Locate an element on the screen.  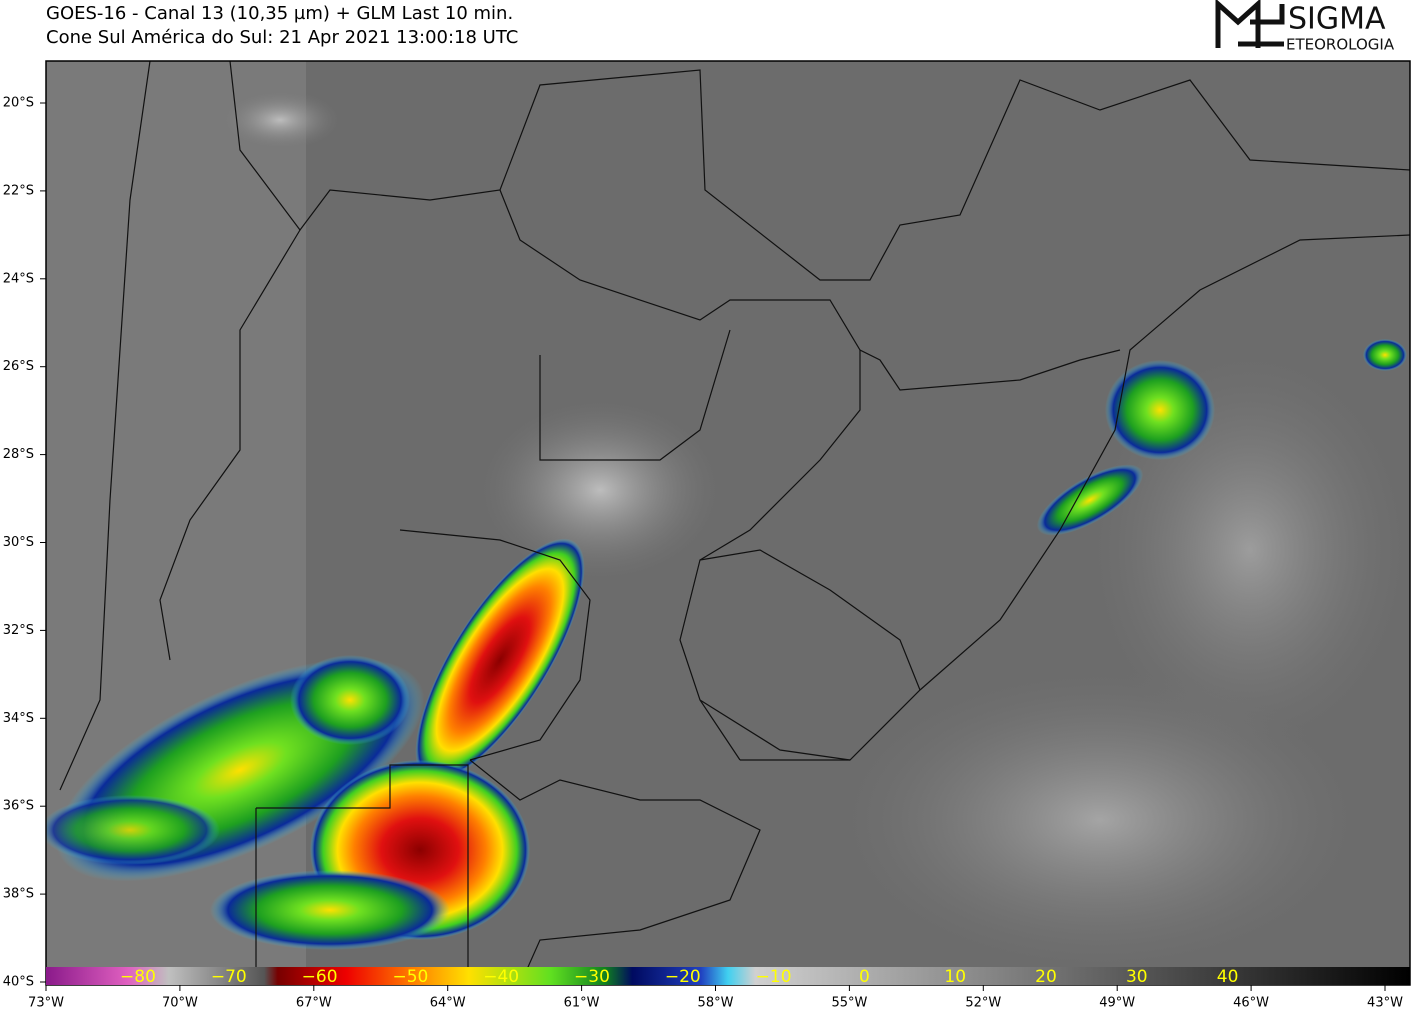
logo-name: SIGMA is located at coordinates (1337, 19).